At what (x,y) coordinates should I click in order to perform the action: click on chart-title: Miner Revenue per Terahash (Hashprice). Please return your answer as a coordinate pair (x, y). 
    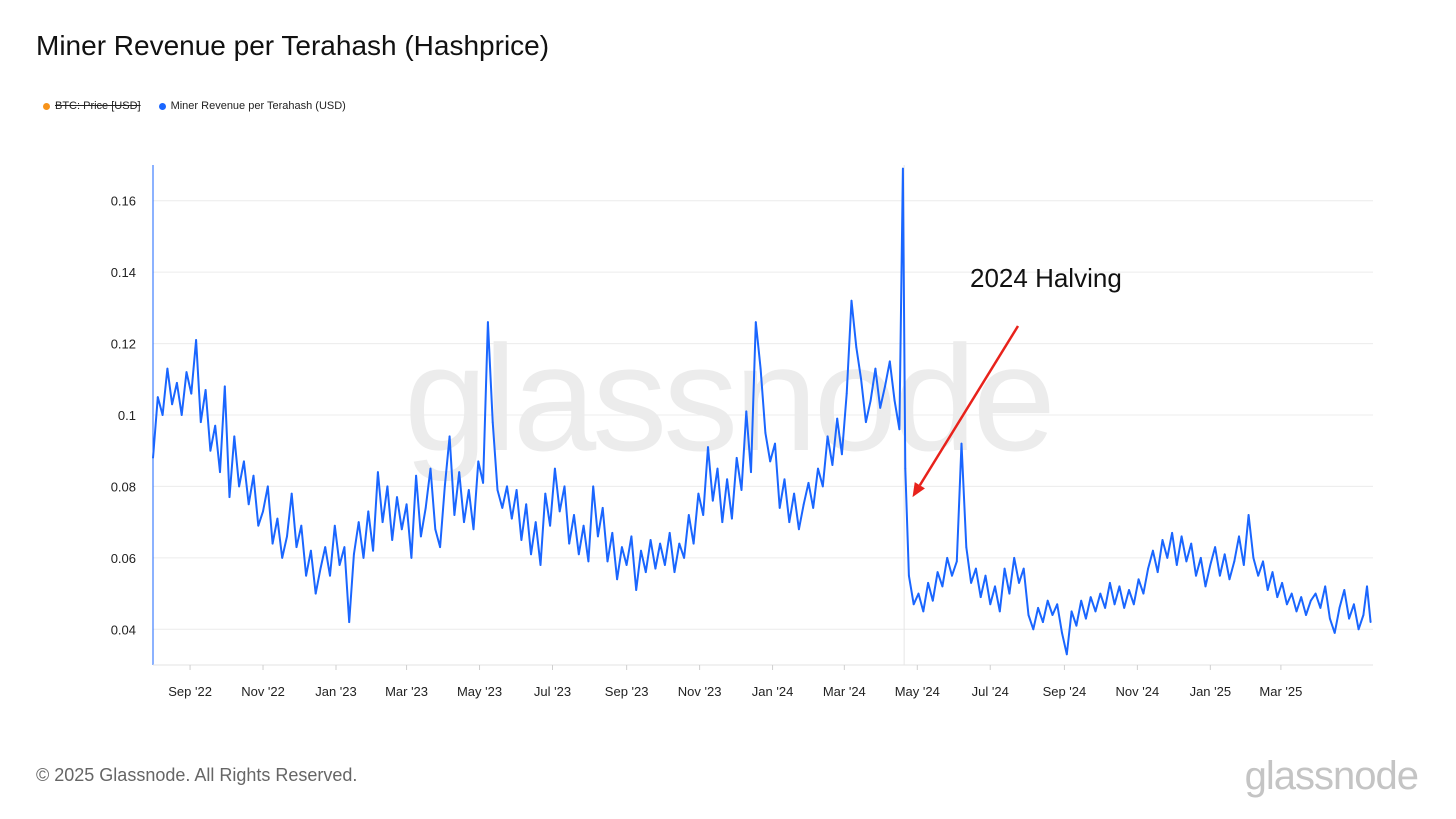
    Looking at the image, I should click on (293, 45).